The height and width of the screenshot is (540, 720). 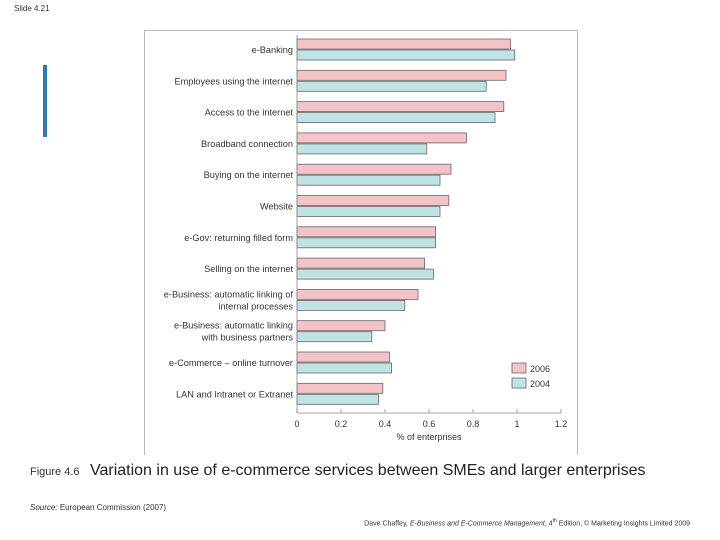 What do you see at coordinates (519, 368) in the screenshot?
I see `legend-swatch-2006` at bounding box center [519, 368].